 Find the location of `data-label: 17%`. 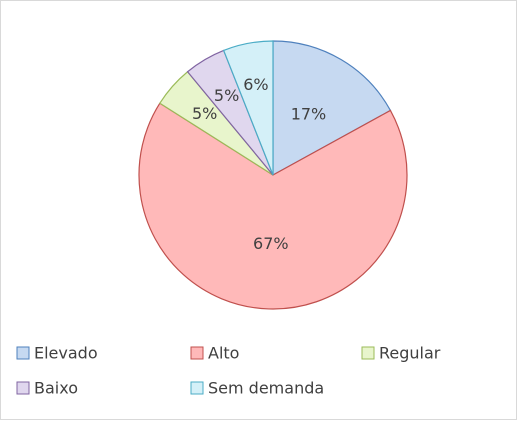

data-label: 17% is located at coordinates (309, 114).